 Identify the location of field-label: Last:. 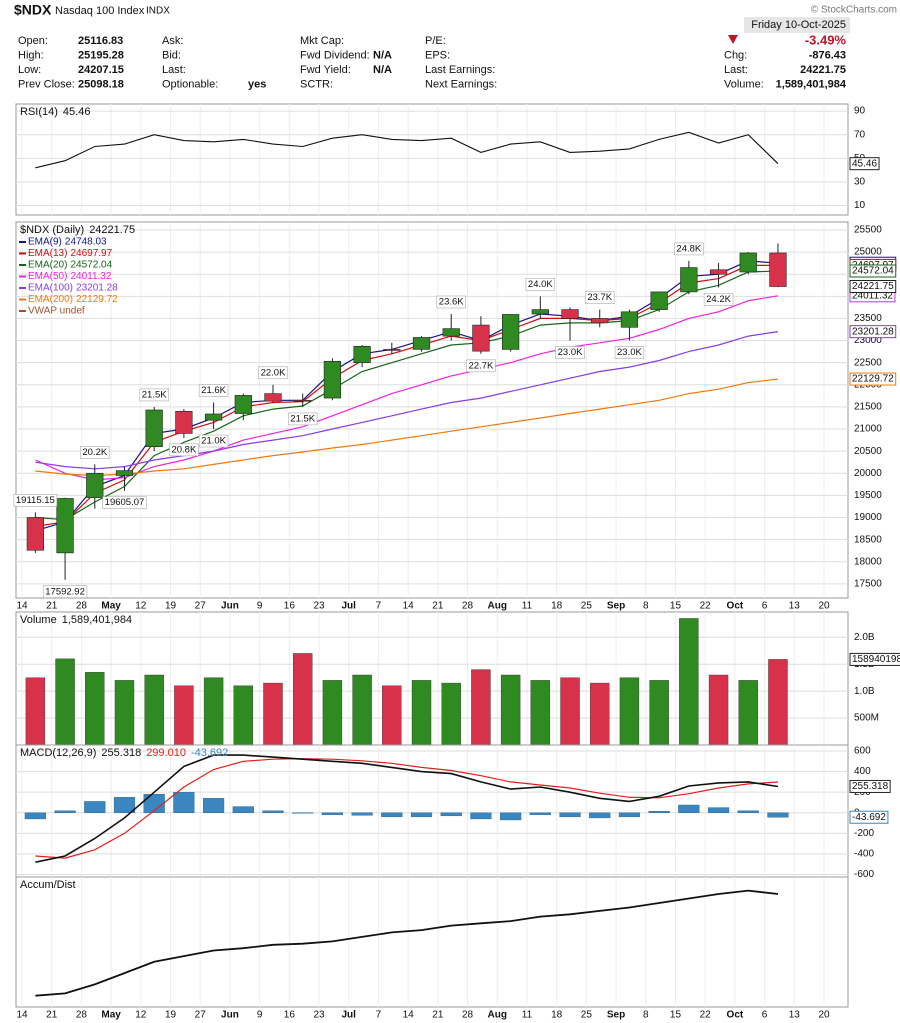
(736, 70).